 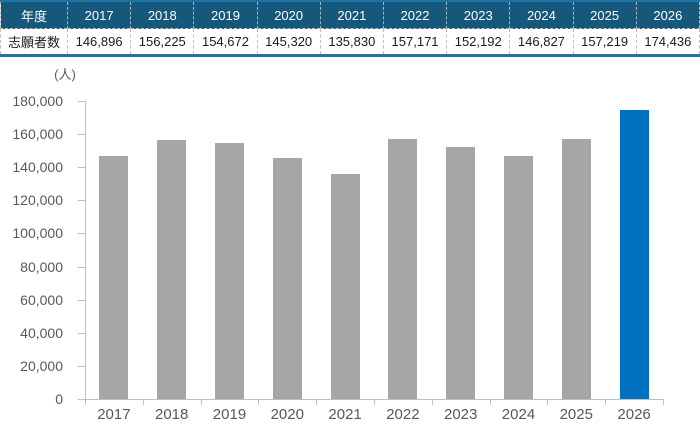 I want to click on y-axis-label-60,000: 60,000, so click(x=41, y=299).